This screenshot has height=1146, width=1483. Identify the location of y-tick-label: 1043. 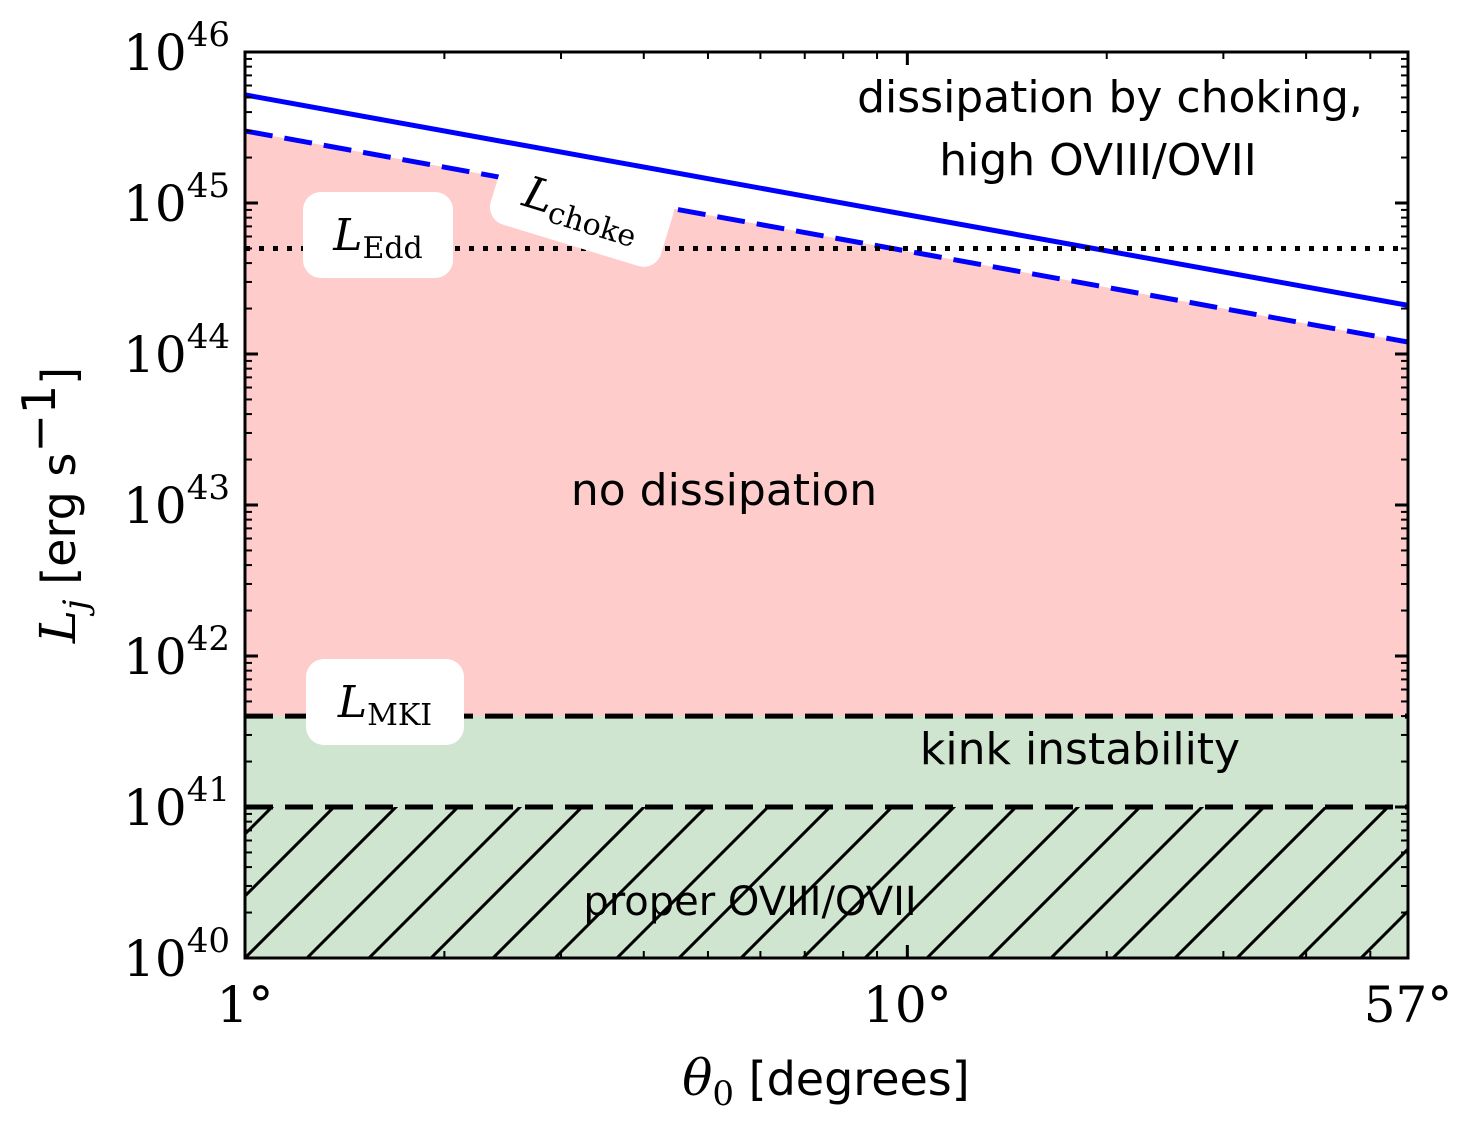
(176, 501).